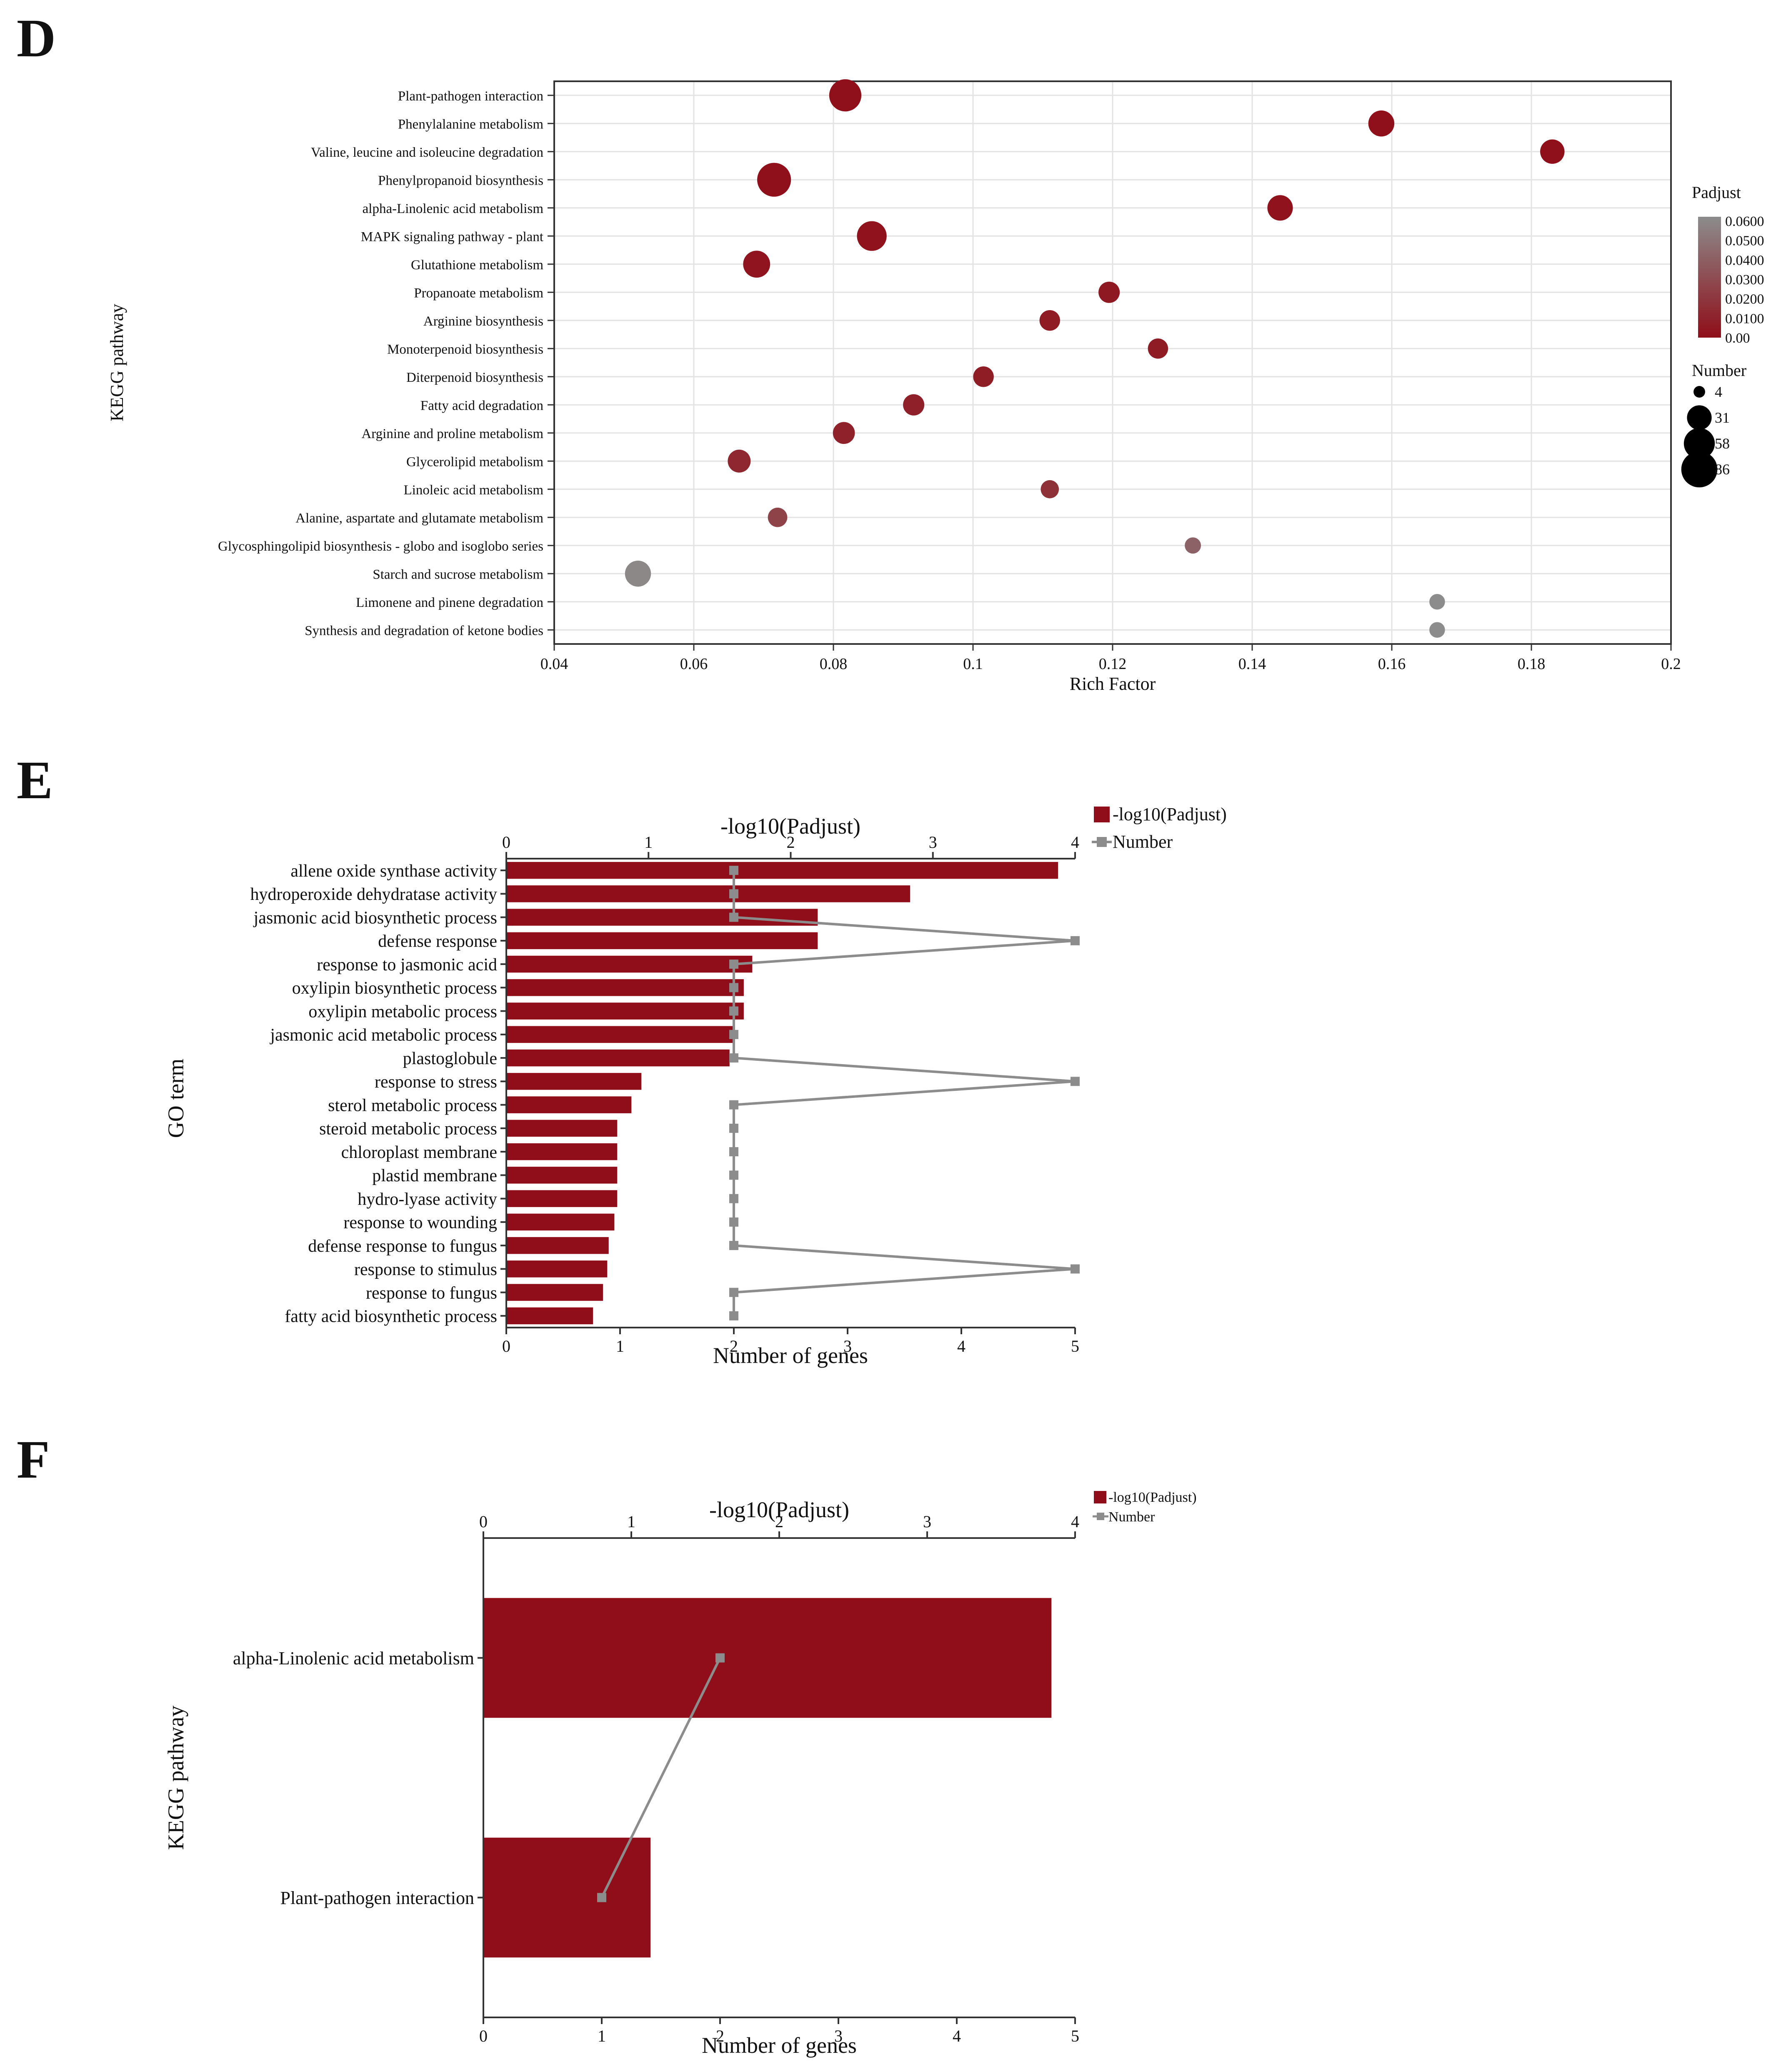  I want to click on f-legend-line-marker, so click(1100, 1516).